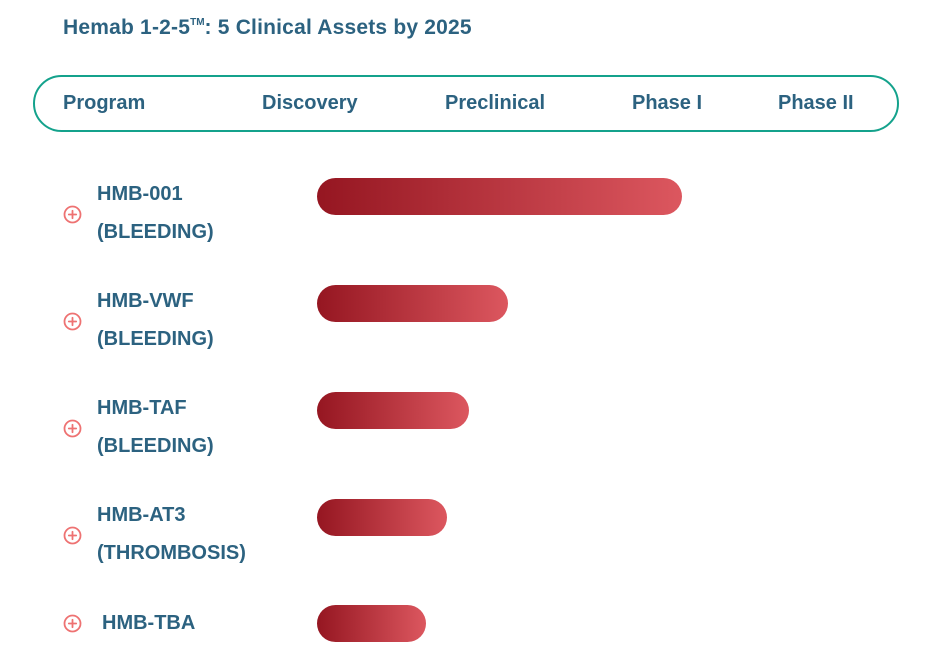  What do you see at coordinates (197, 22) in the screenshot?
I see `trademark-symbol: TM` at bounding box center [197, 22].